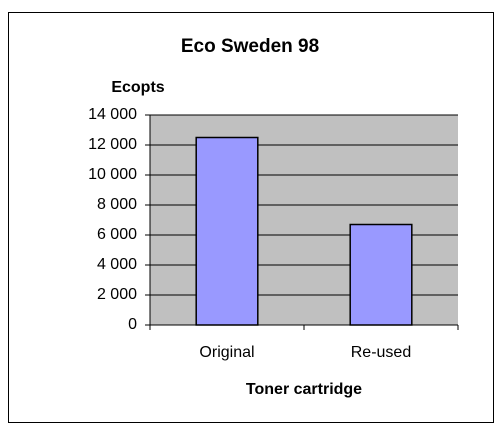  What do you see at coordinates (117, 234) in the screenshot?
I see `y-tick-label: 6 000` at bounding box center [117, 234].